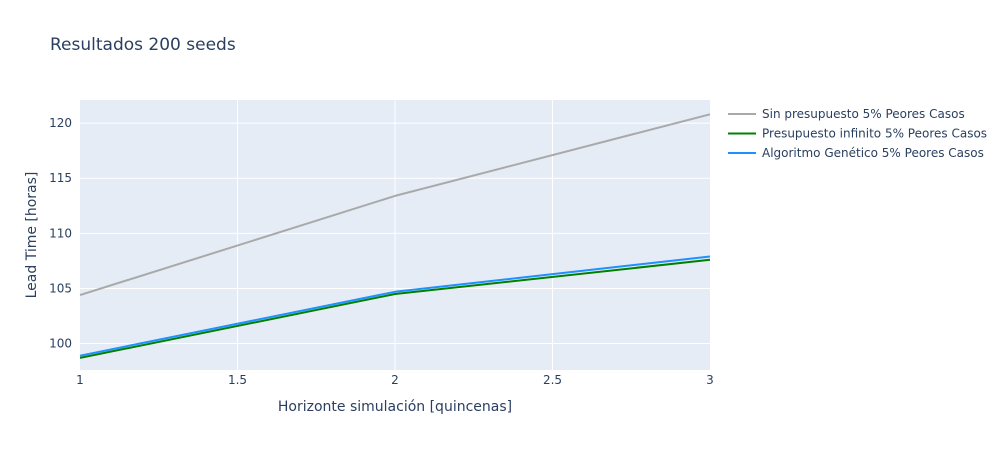 The width and height of the screenshot is (991, 454). I want to click on legend-item-1: Sin presupuesto 5% Peores Casos, so click(846, 114).